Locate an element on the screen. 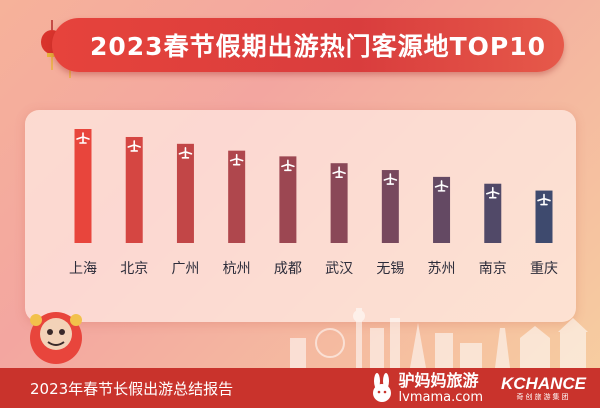 Image resolution: width=600 pixels, height=408 pixels. x-tick-label: 苏州 is located at coordinates (442, 269).